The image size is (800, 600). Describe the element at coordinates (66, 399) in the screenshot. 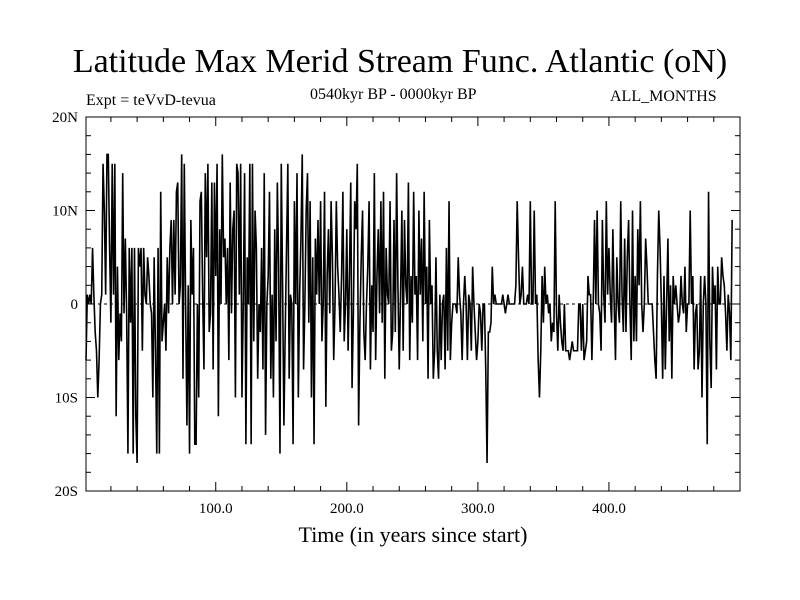

I see `y-tick-label: 10S` at that location.